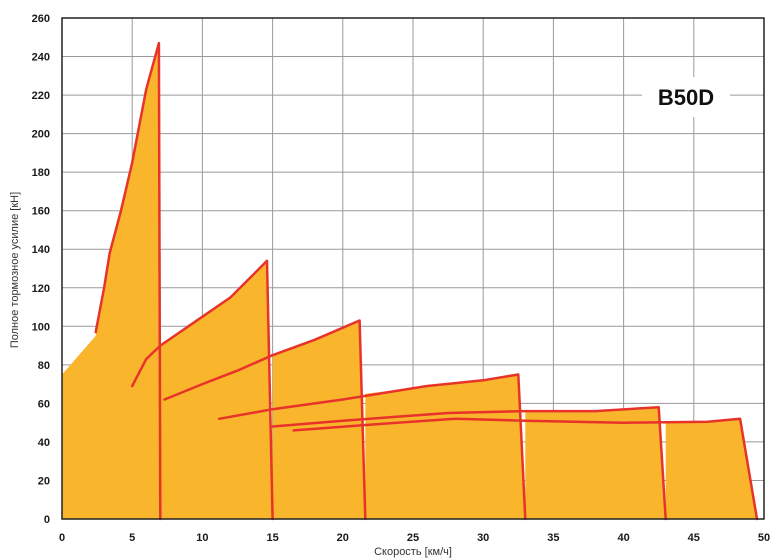 Image resolution: width=773 pixels, height=560 pixels. I want to click on x-tick-label-2: 10, so click(202, 538).